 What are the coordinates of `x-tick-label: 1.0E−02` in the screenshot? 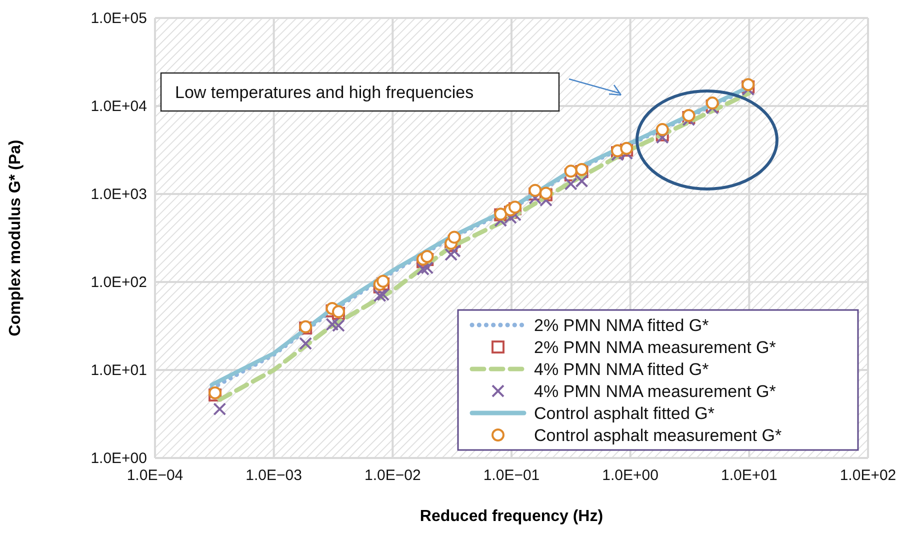 It's located at (392, 475).